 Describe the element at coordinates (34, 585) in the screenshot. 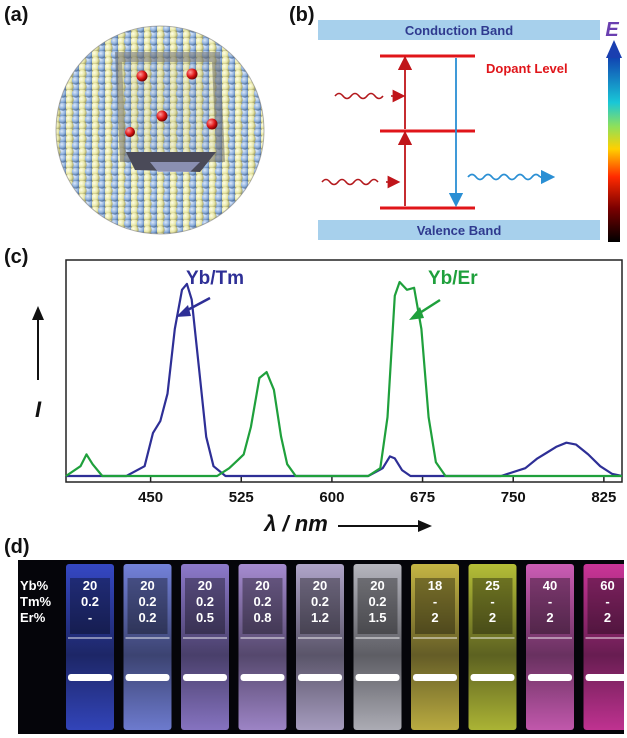

I see `row-label: Yb%` at that location.